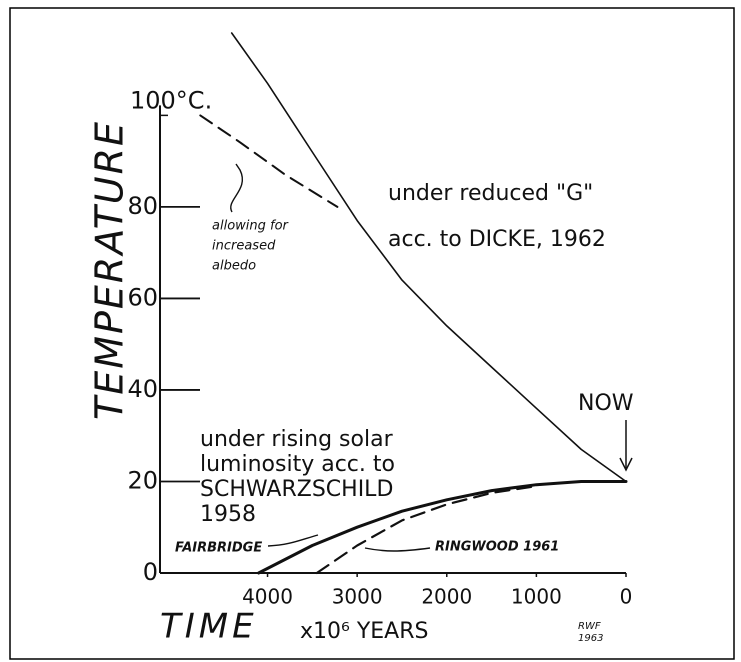  I want to click on y-tick-label: 0, so click(150, 572).